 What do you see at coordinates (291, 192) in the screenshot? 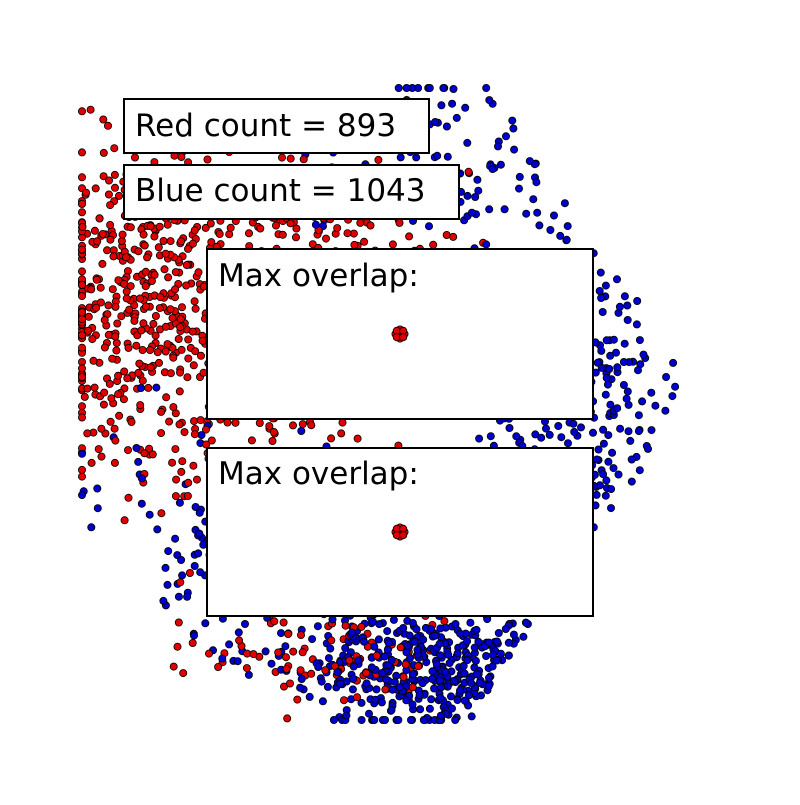
I see `blue-count-box: Blue count = 1043` at bounding box center [291, 192].